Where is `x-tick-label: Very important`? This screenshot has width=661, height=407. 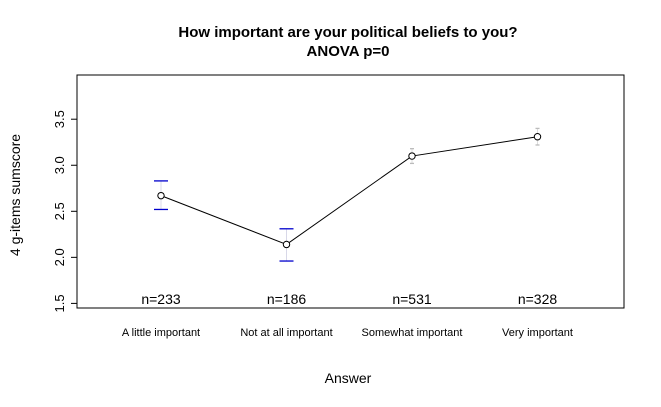
x-tick-label: Very important is located at coordinates (537, 333).